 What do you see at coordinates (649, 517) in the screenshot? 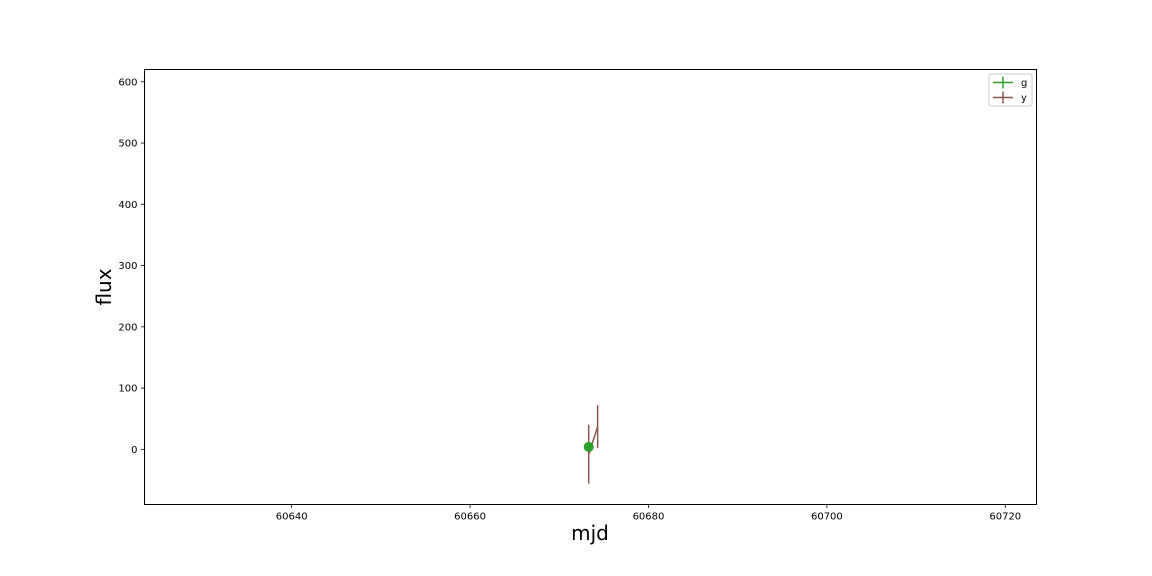
I see `x-tick-label: 60680` at bounding box center [649, 517].